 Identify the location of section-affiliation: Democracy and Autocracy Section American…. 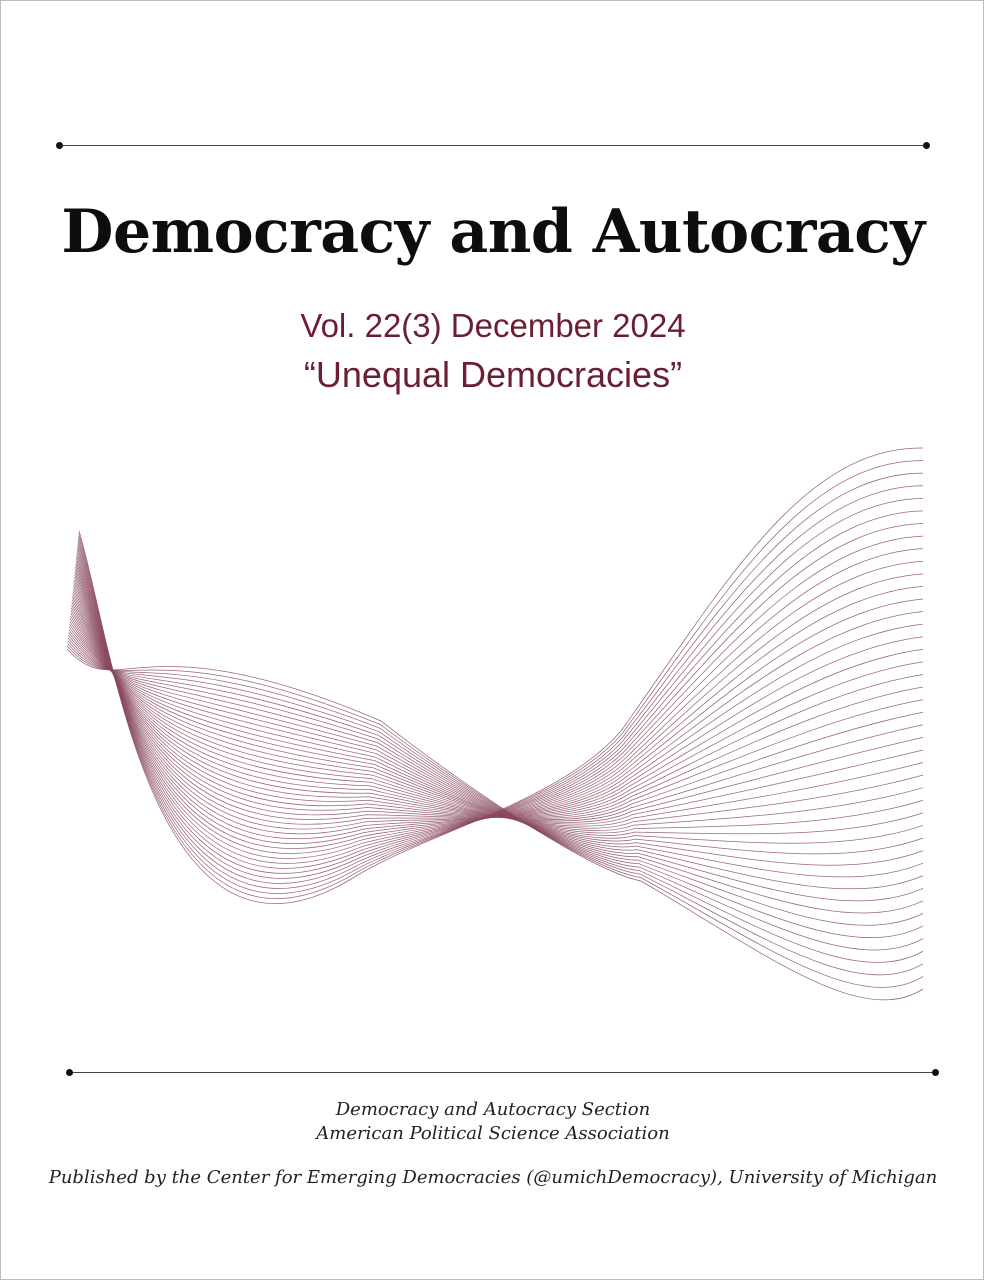
(492, 1122).